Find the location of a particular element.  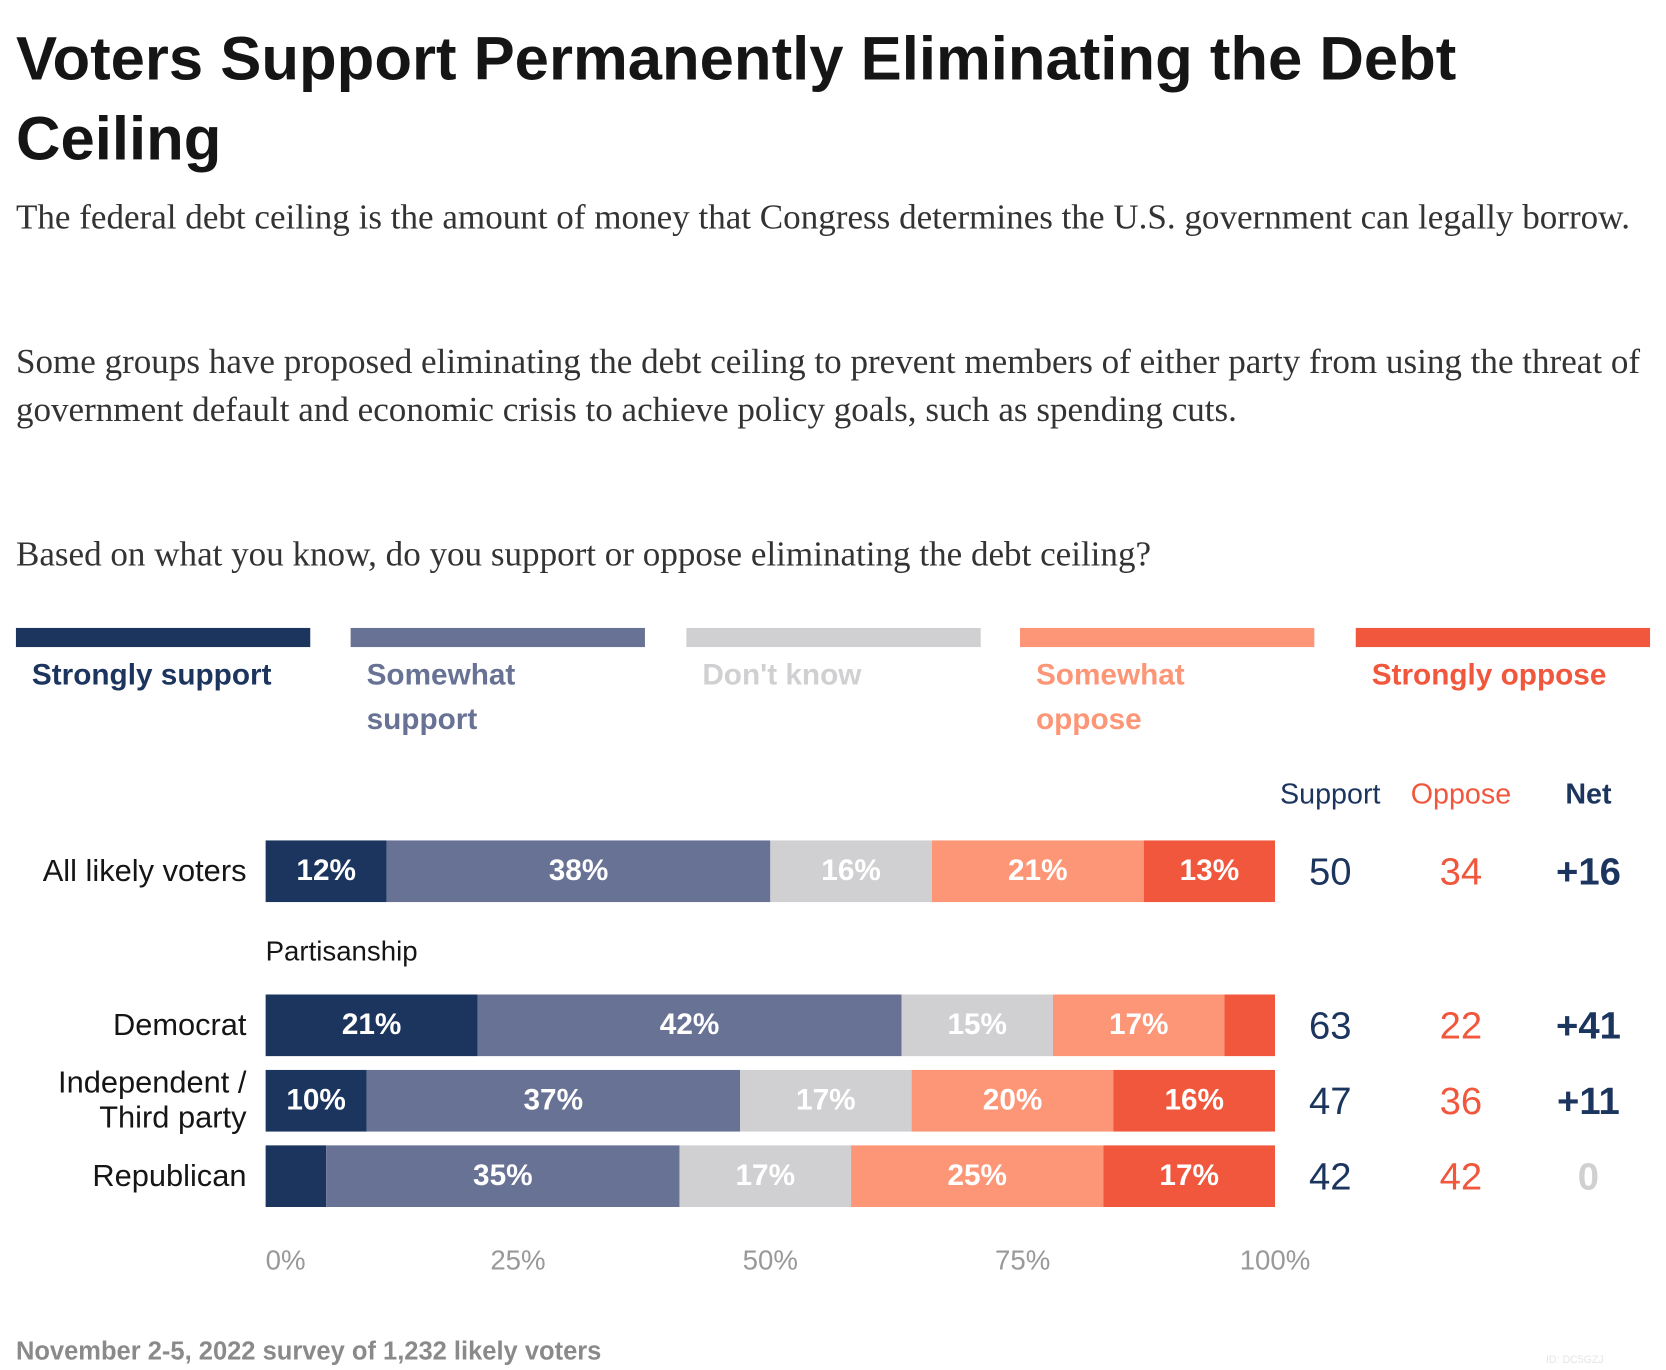

summary-value: 34 is located at coordinates (1461, 872).